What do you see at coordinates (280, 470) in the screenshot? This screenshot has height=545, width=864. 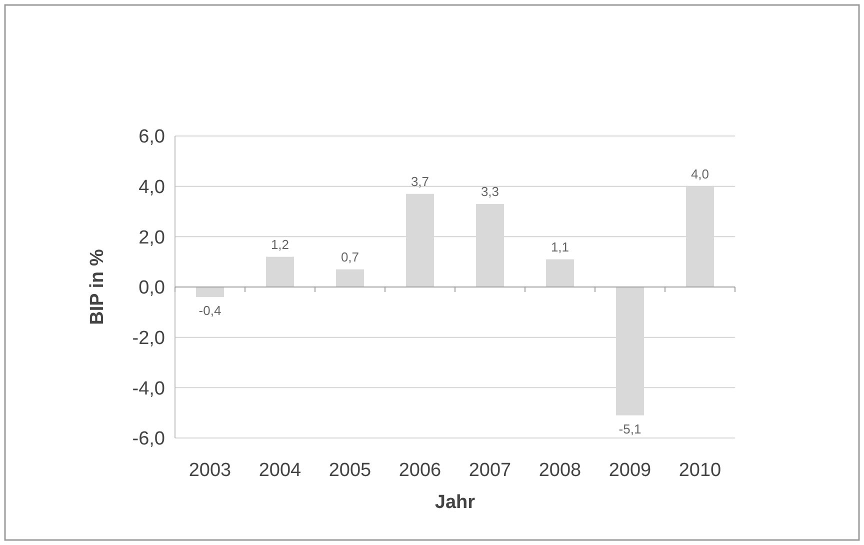 I see `x-tick-label: 2004` at bounding box center [280, 470].